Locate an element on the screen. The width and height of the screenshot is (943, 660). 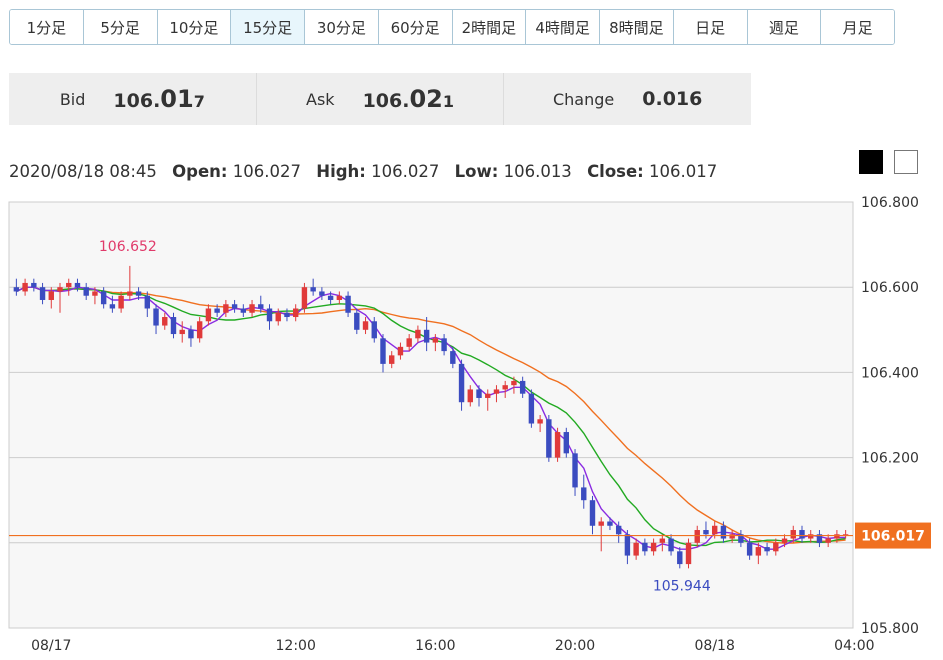
timeframe-tabs: 1分足 5分足 10分足 15分足 30分足 60分足 2時間足 4時間足 8時間足 日足 週足 月足 is located at coordinates (452, 27).